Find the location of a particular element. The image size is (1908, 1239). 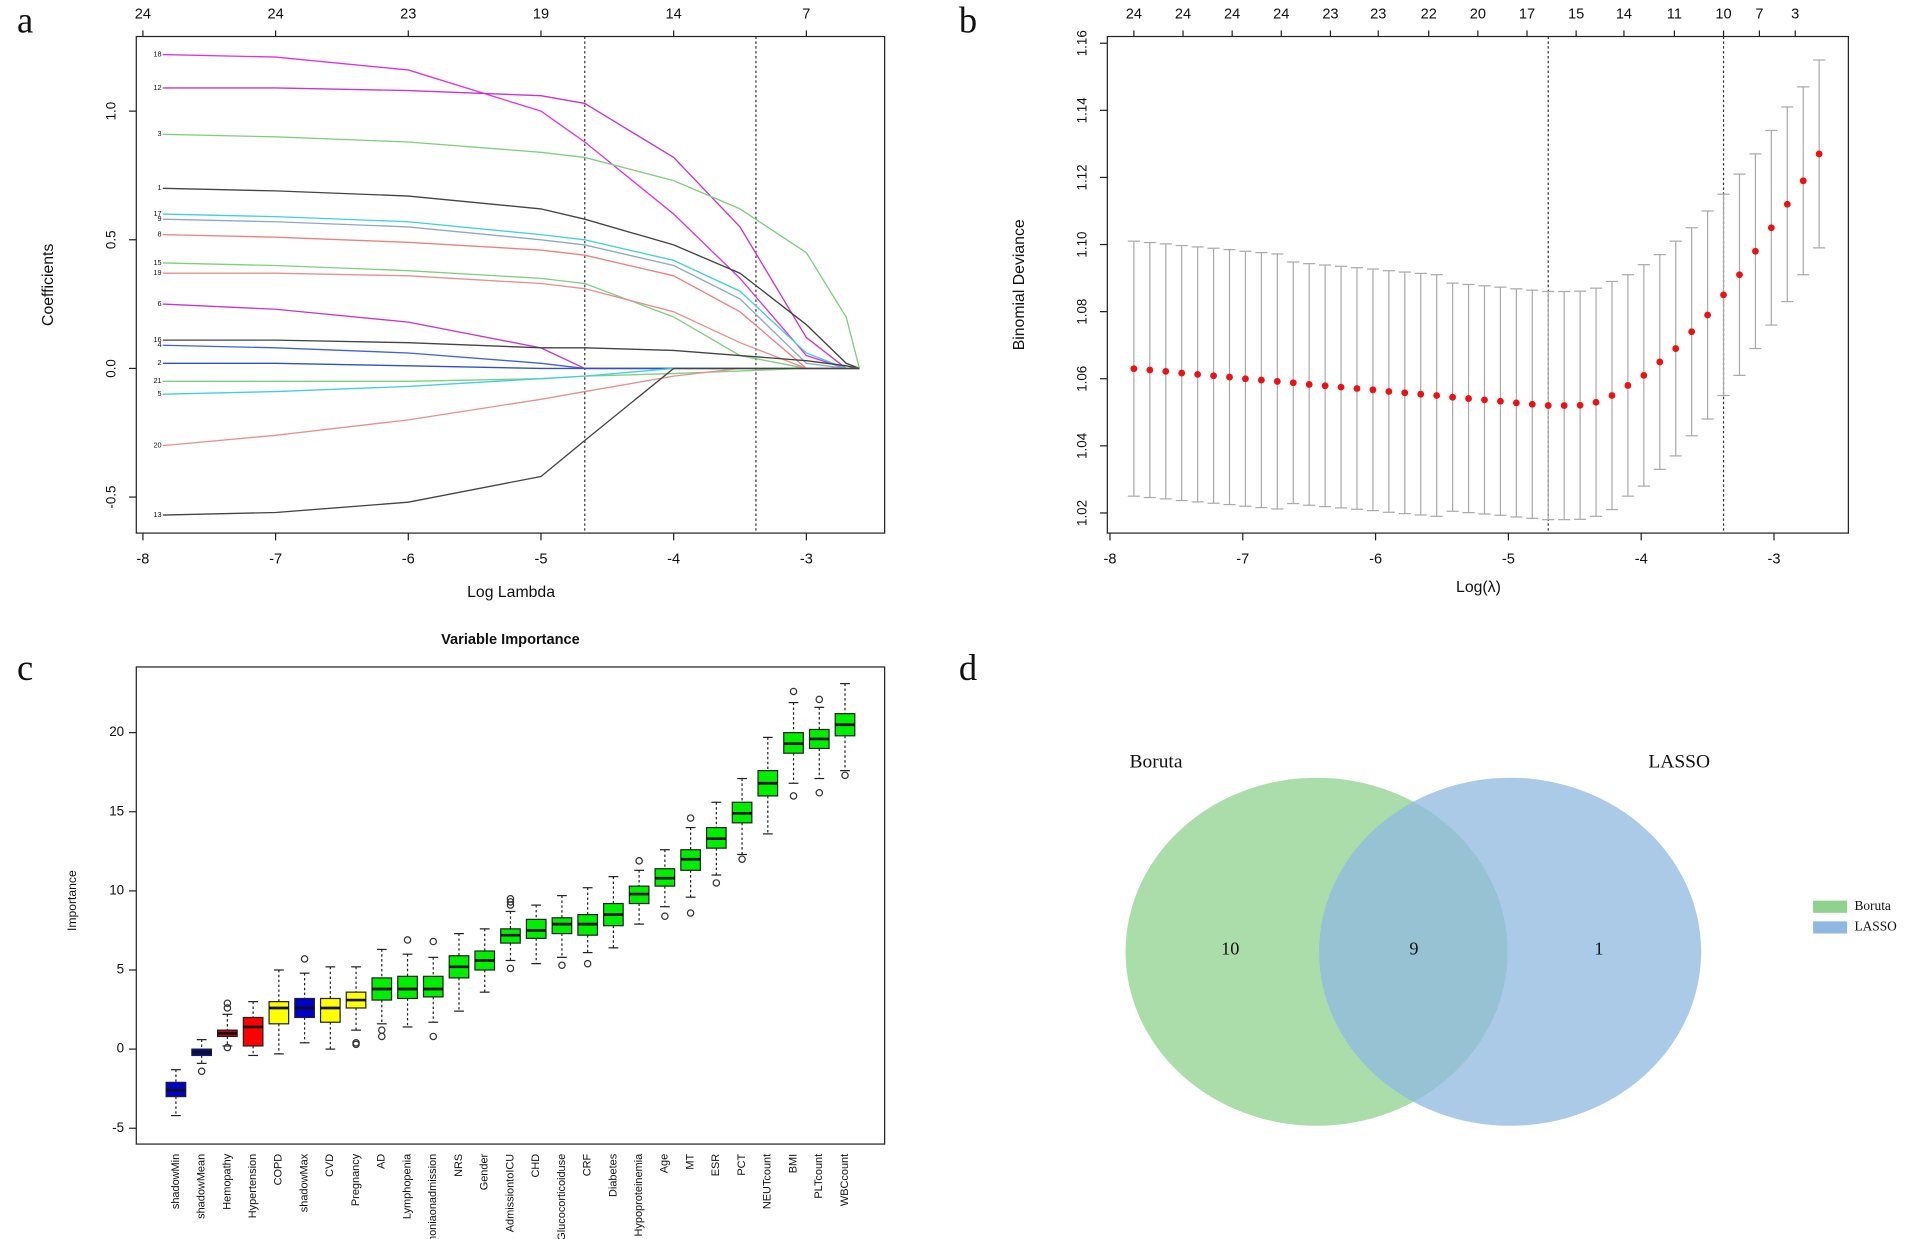

x-tick-label: Diabetes is located at coordinates (613, 1175).